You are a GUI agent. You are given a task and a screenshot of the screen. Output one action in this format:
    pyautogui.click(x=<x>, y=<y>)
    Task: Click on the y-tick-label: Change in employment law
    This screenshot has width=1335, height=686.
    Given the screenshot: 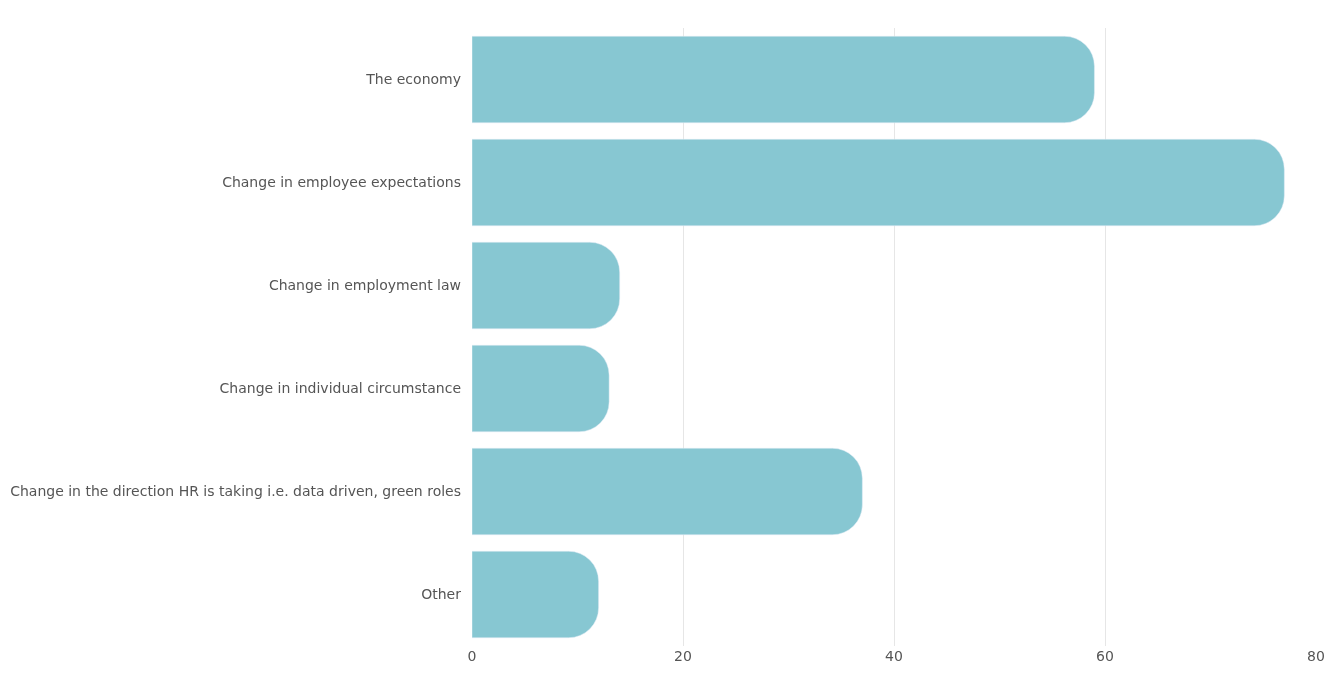 What is the action you would take?
    pyautogui.click(x=364, y=285)
    